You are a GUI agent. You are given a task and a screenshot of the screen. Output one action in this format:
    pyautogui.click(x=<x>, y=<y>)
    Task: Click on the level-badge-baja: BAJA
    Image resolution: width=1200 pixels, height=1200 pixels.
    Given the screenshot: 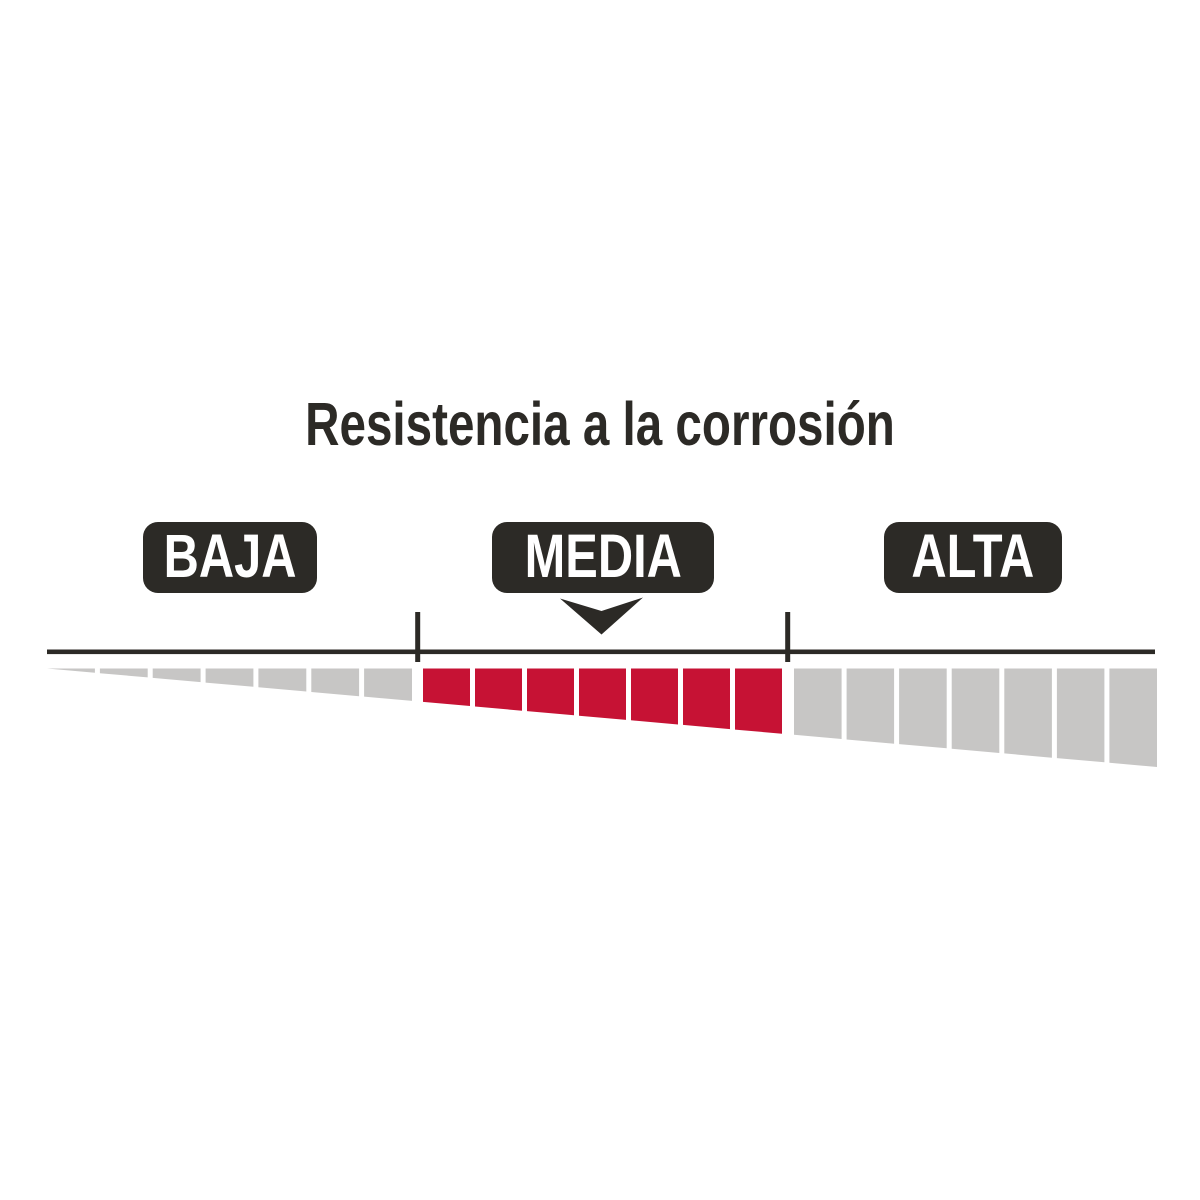 What is the action you would take?
    pyautogui.click(x=230, y=557)
    